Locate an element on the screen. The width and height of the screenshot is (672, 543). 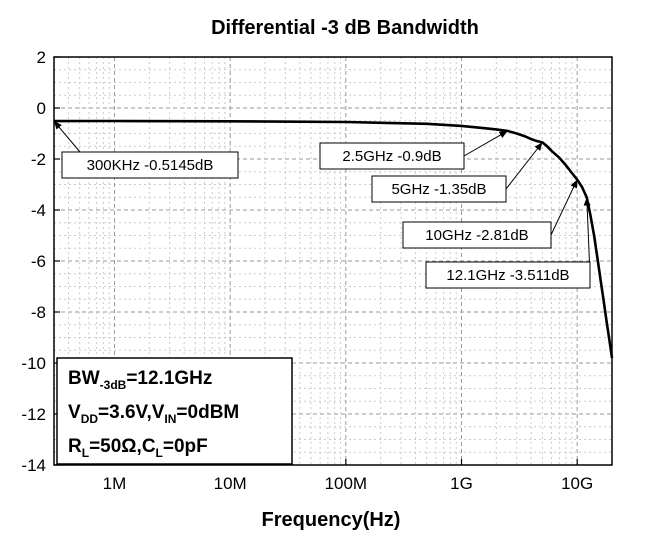
x-tick-label: 100M is located at coordinates (346, 483).